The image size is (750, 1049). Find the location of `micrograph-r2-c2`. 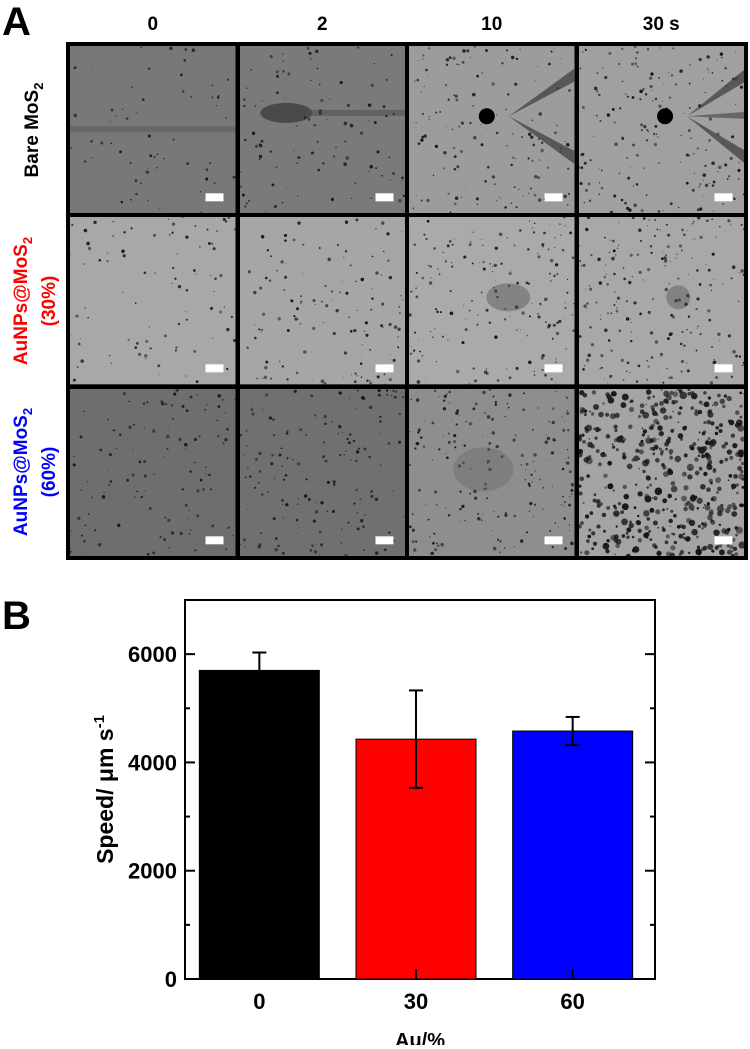

micrograph-r2-c2 is located at coordinates (492, 472).